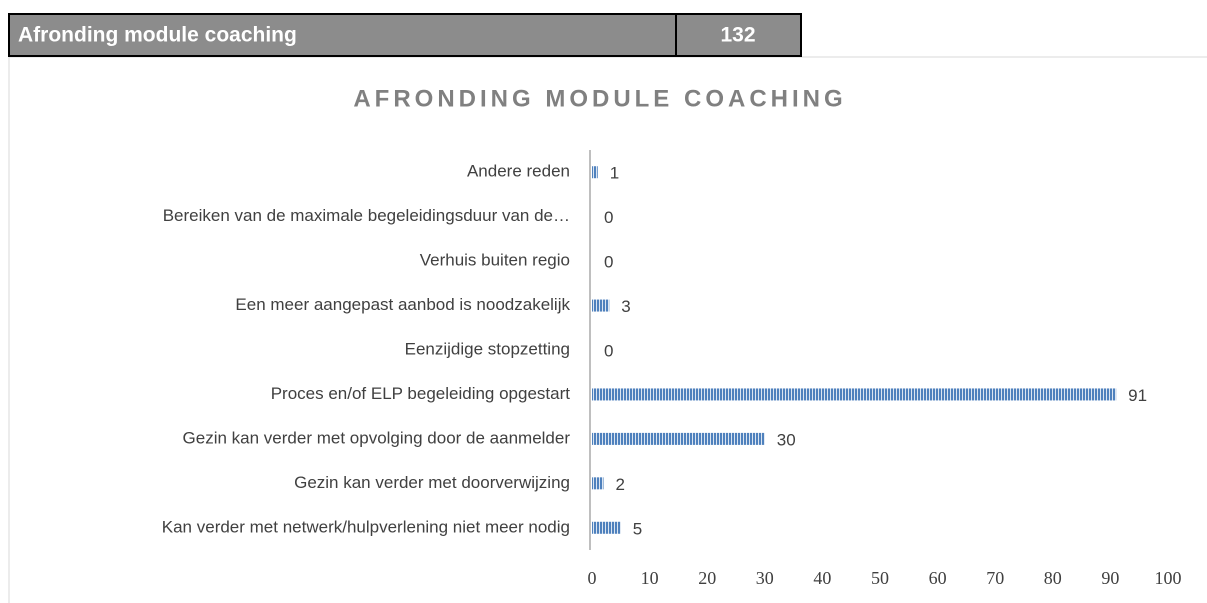 The image size is (1207, 603). I want to click on header-cell, so click(738, 35).